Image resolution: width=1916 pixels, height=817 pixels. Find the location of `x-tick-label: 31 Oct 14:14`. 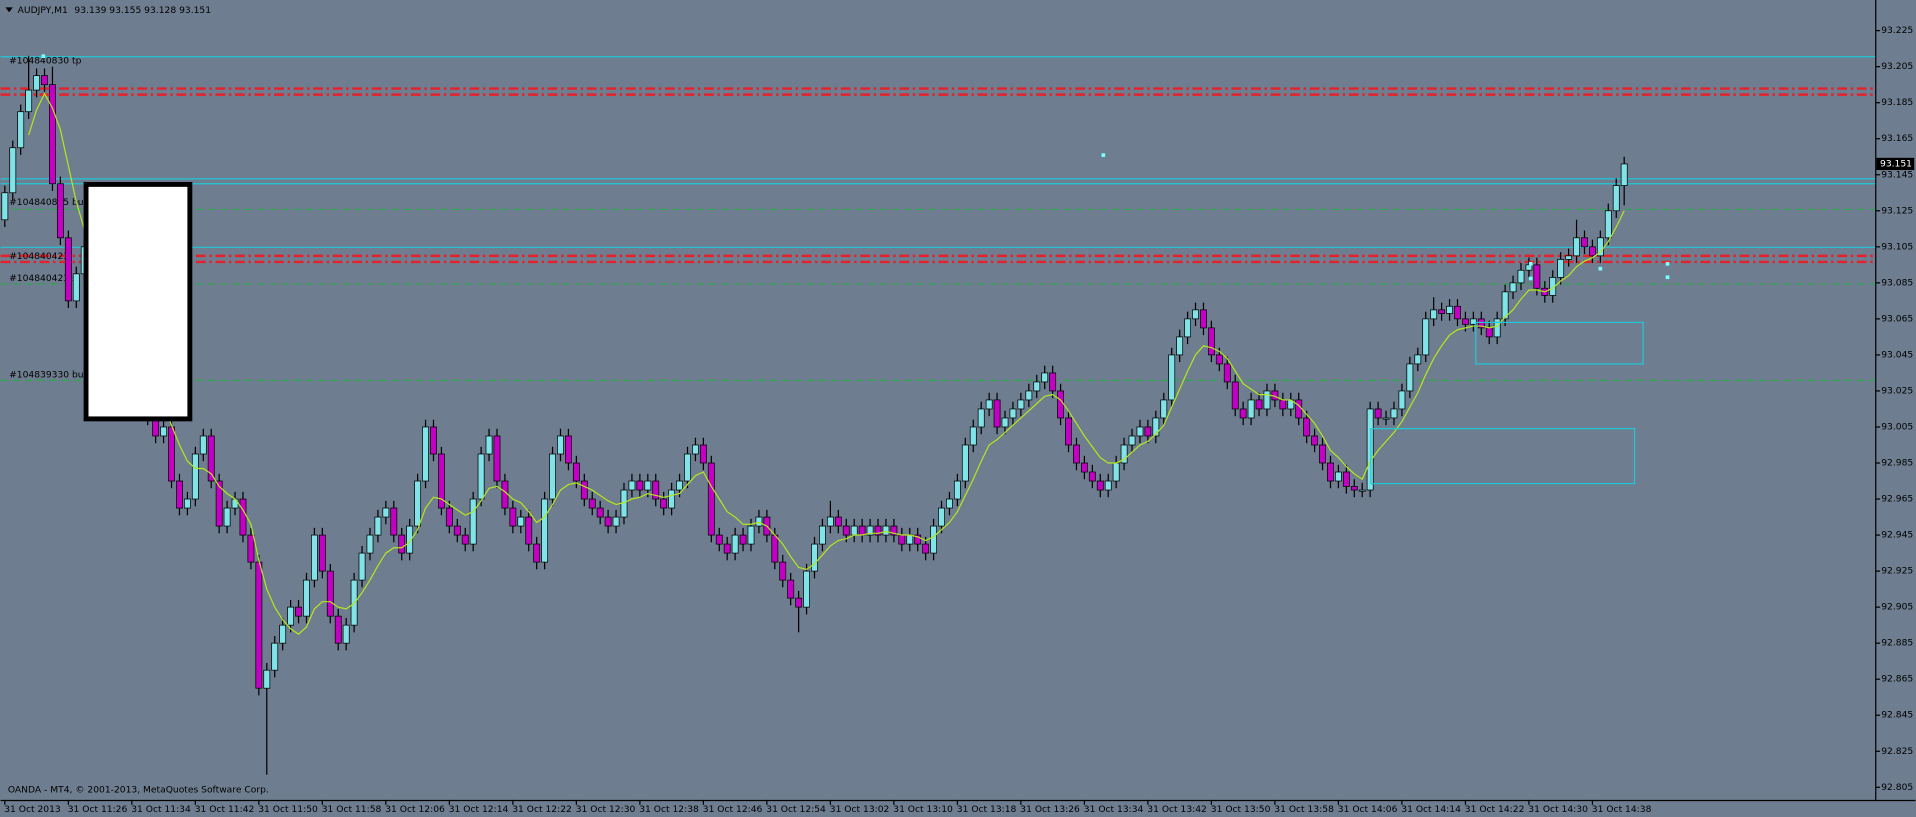

x-tick-label: 31 Oct 14:14 is located at coordinates (1431, 810).